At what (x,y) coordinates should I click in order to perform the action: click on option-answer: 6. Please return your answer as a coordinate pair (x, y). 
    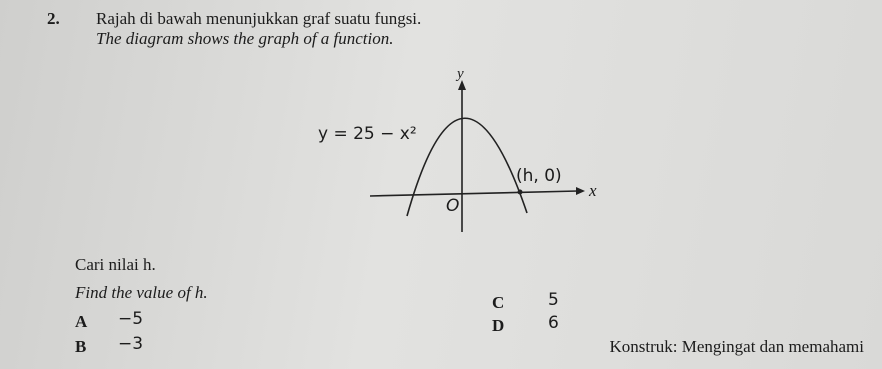
    Looking at the image, I should click on (553, 323).